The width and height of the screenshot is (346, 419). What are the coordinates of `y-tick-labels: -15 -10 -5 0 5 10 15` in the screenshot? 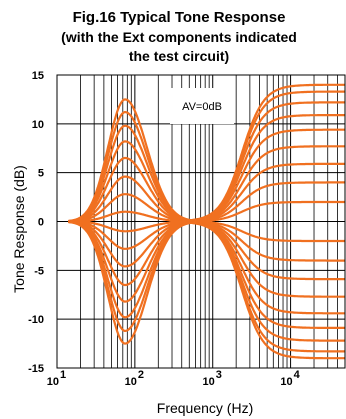 It's located at (36, 222).